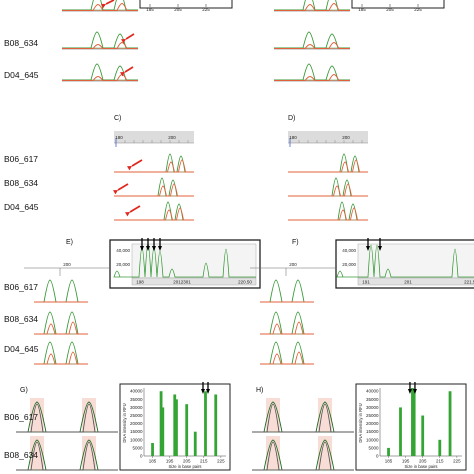  Describe the element at coordinates (123, 187) in the screenshot. I see `arrow-c2-shaft` at that location.